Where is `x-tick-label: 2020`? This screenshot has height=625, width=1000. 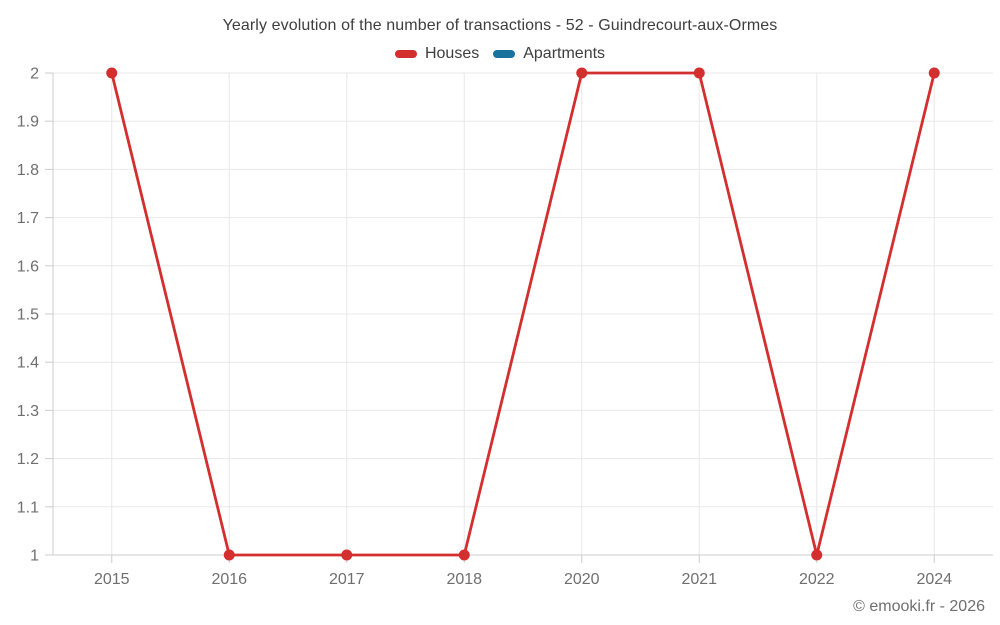 x-tick-label: 2020 is located at coordinates (582, 579).